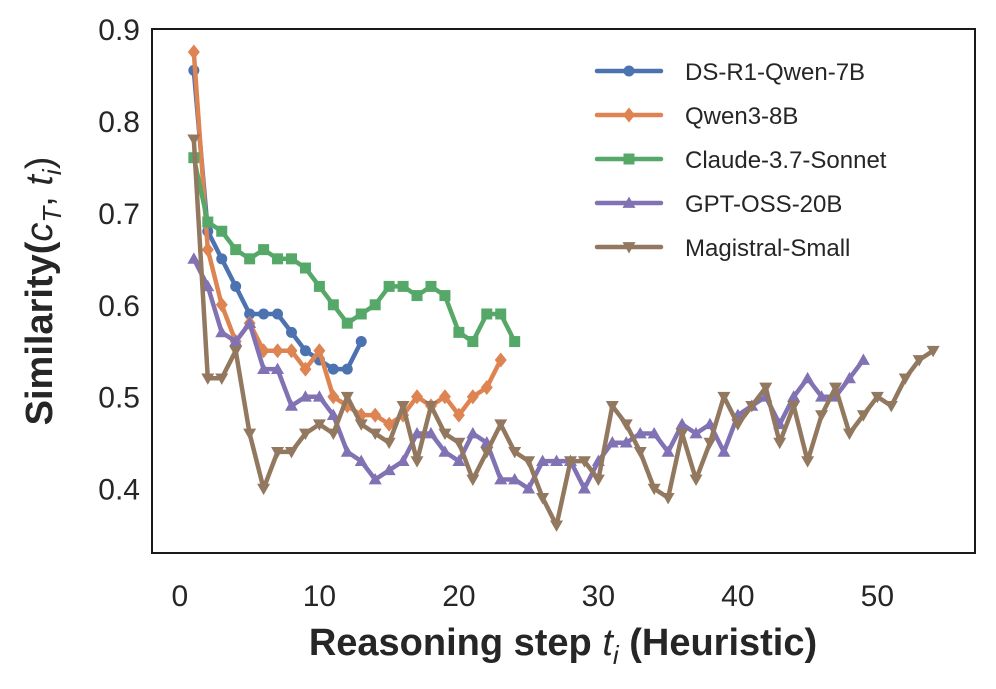 The height and width of the screenshot is (689, 996). What do you see at coordinates (533, 596) in the screenshot?
I see `x-tick-labels: 0 10 20 30 40 50` at bounding box center [533, 596].